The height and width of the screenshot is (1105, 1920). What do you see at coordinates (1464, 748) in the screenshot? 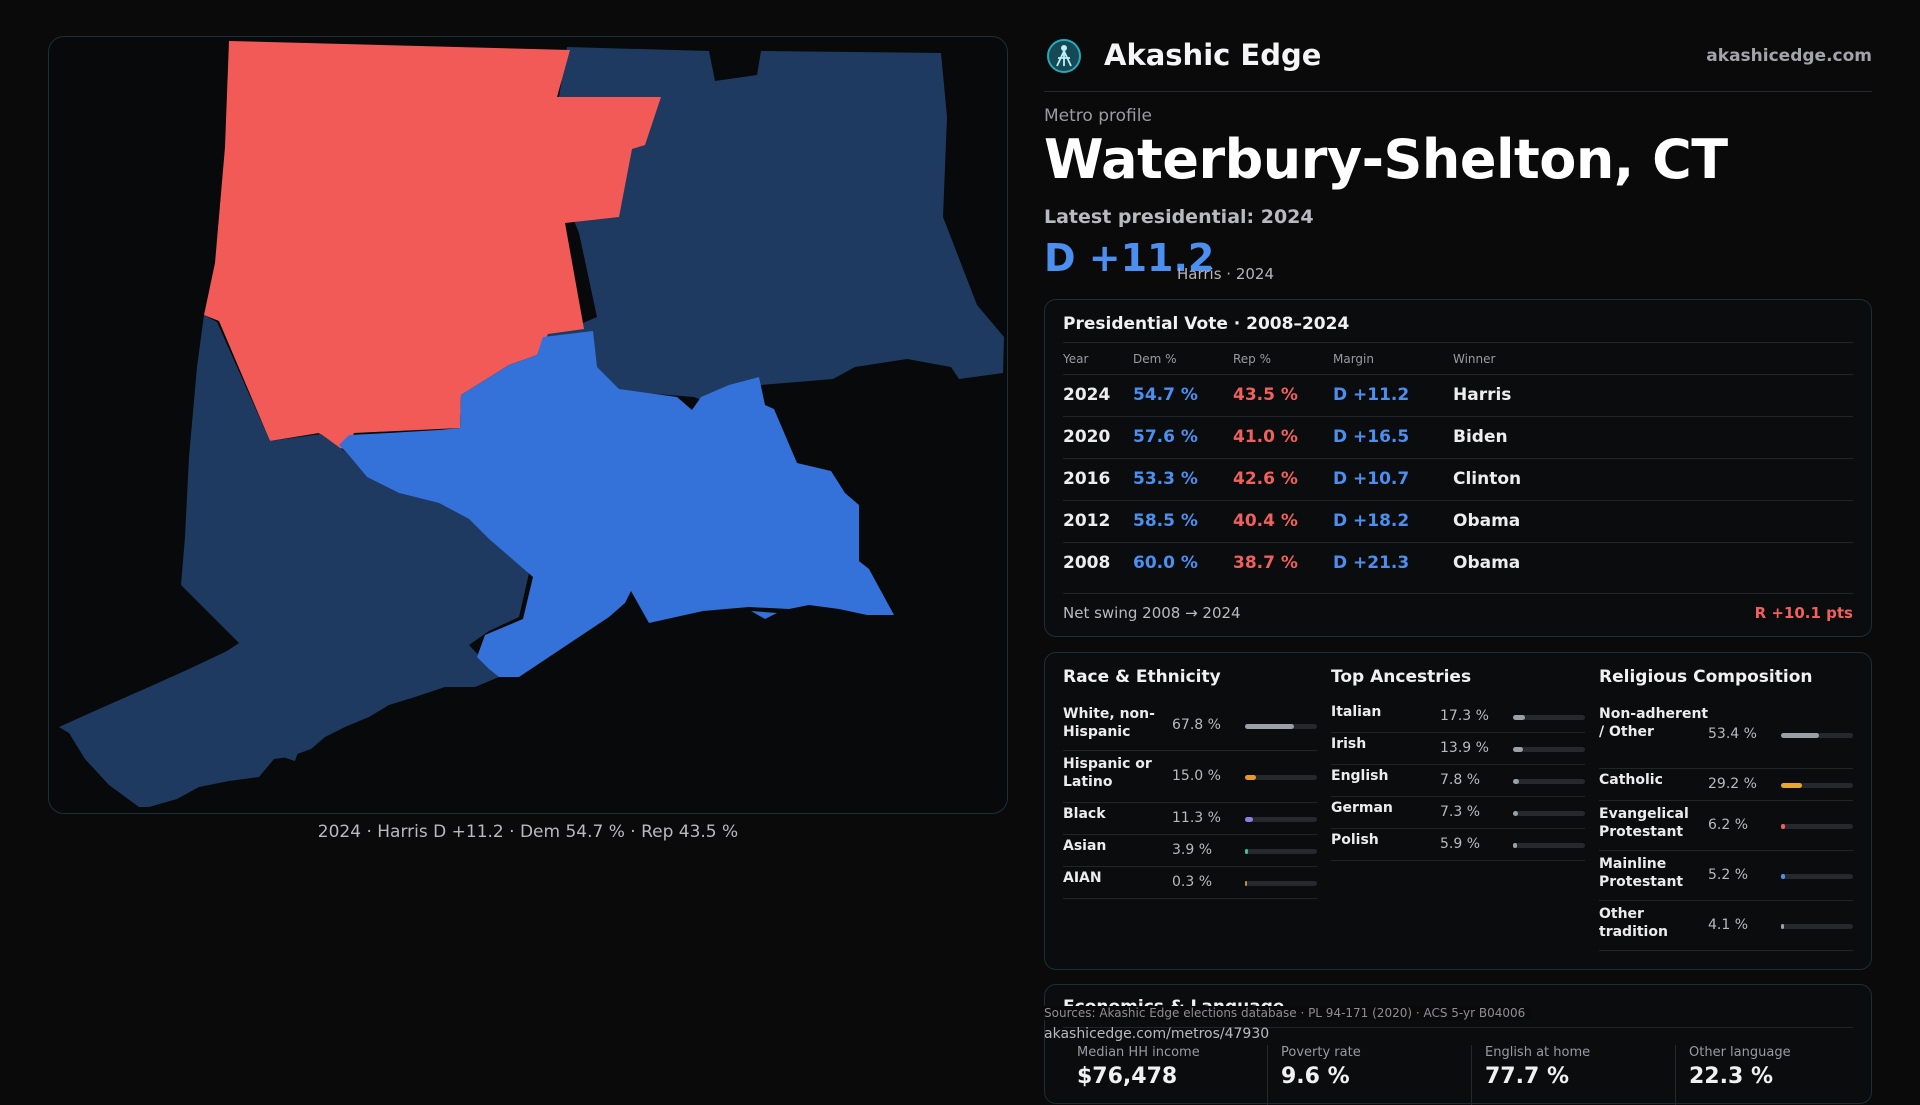
I see `item-value: 13.9 %` at bounding box center [1464, 748].